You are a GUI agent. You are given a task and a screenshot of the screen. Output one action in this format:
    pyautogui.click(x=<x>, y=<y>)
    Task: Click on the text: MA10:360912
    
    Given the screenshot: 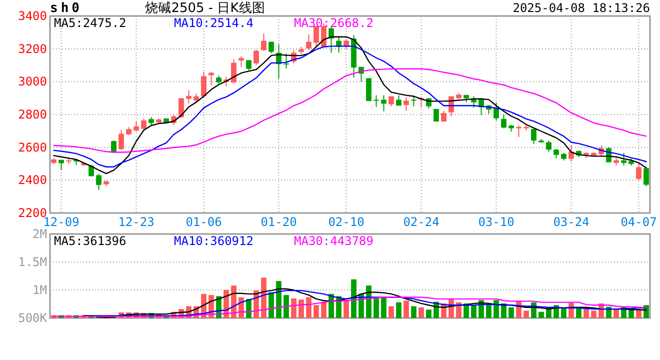 What is the action you would take?
    pyautogui.click(x=214, y=241)
    